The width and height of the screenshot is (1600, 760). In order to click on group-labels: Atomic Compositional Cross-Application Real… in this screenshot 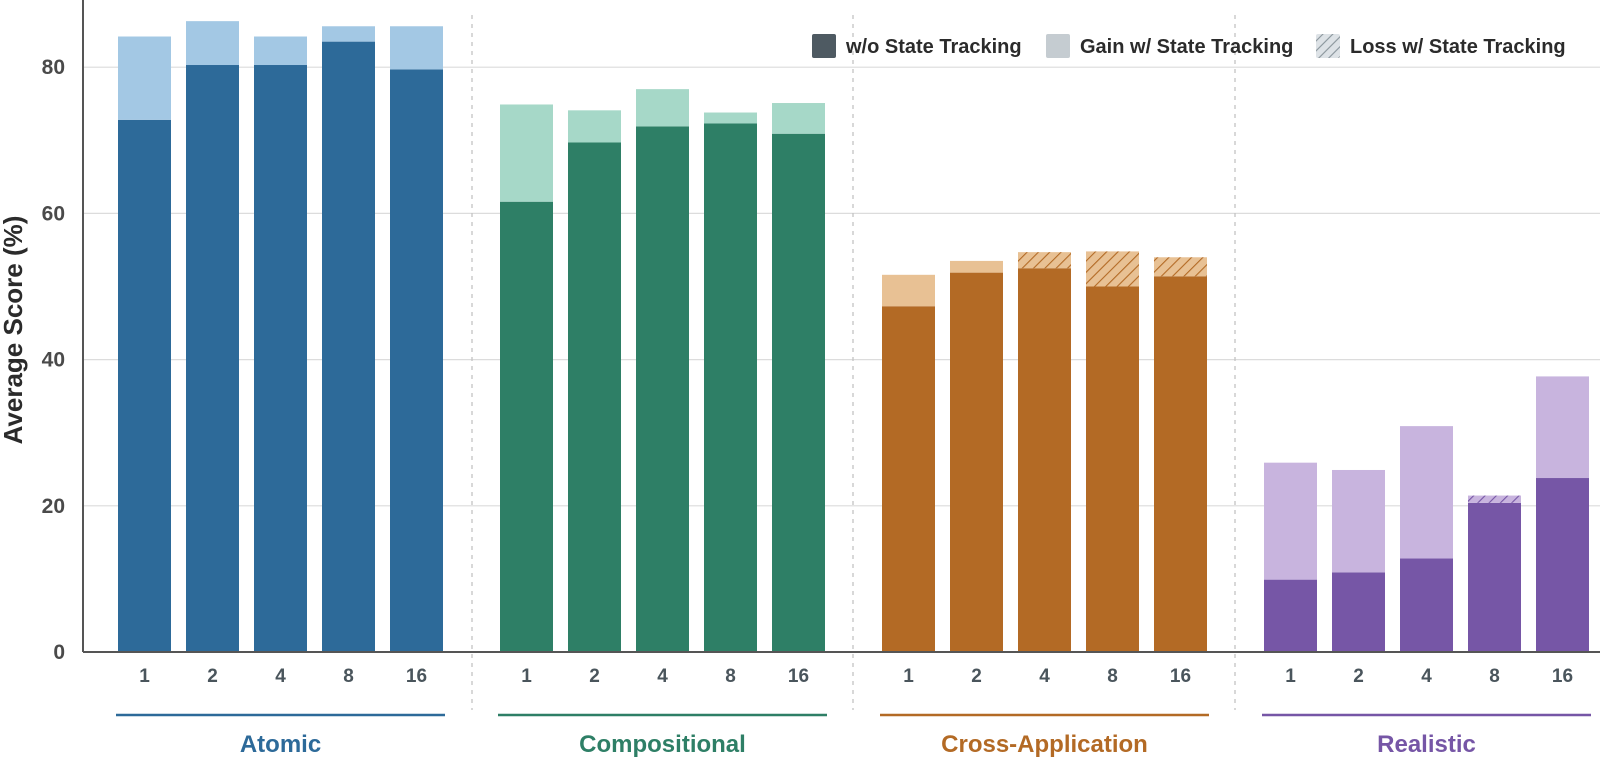, I will do `click(853, 735)`.